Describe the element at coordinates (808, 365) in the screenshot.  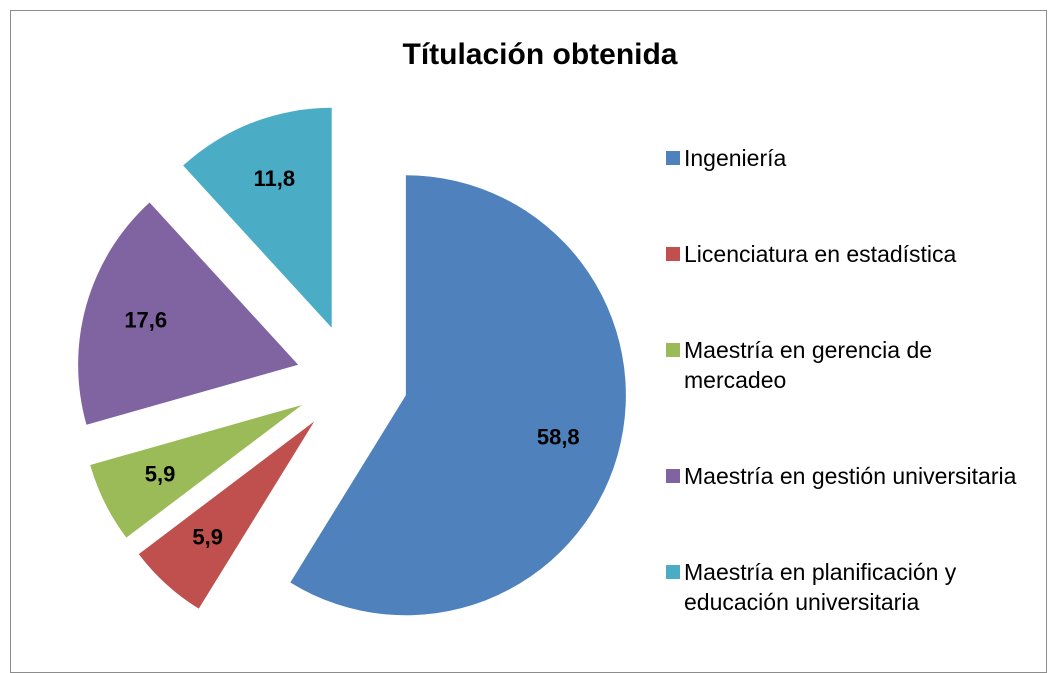
I see `legend-label: Maestría en gerencia de mercadeo` at that location.